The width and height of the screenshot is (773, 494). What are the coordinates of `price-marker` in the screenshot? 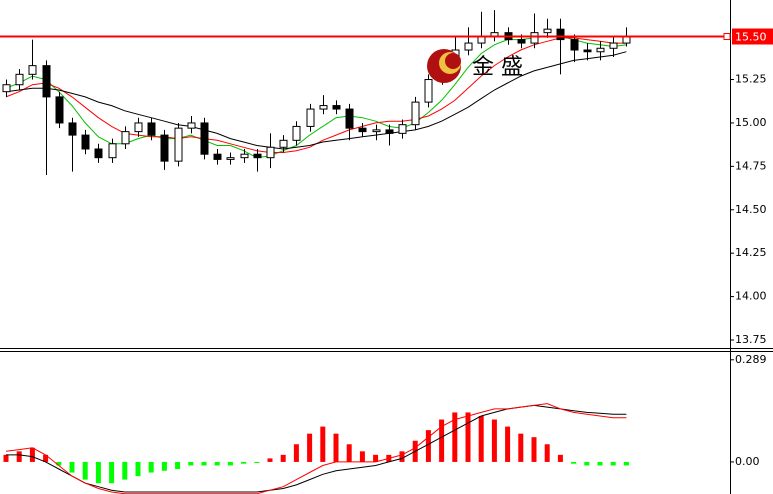 It's located at (727, 36).